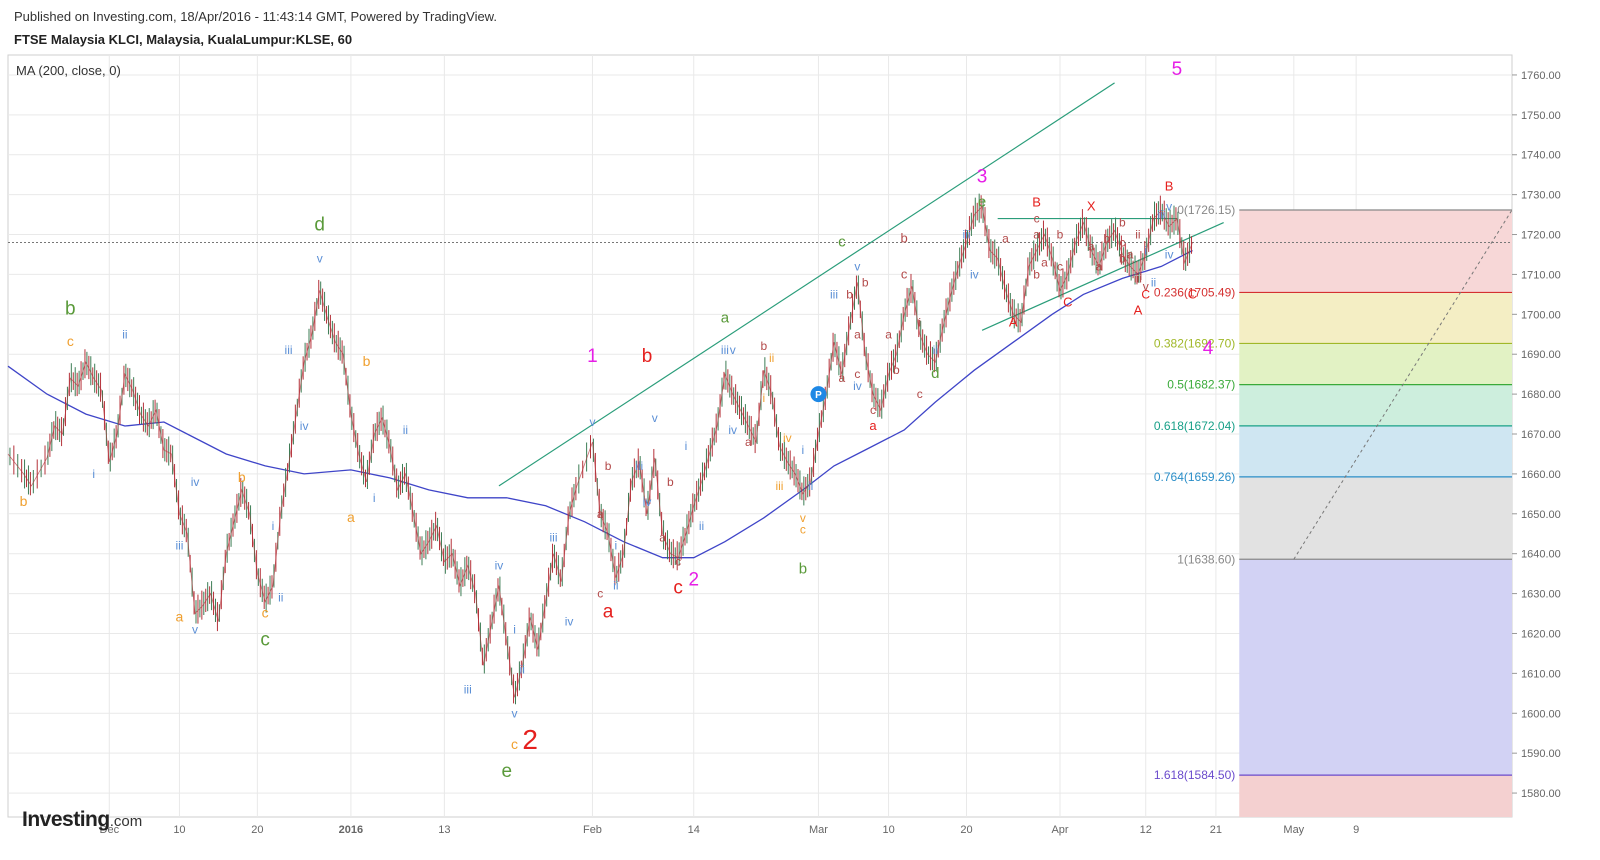 The height and width of the screenshot is (860, 1600). Describe the element at coordinates (1036, 202) in the screenshot. I see `wave-label: B` at that location.